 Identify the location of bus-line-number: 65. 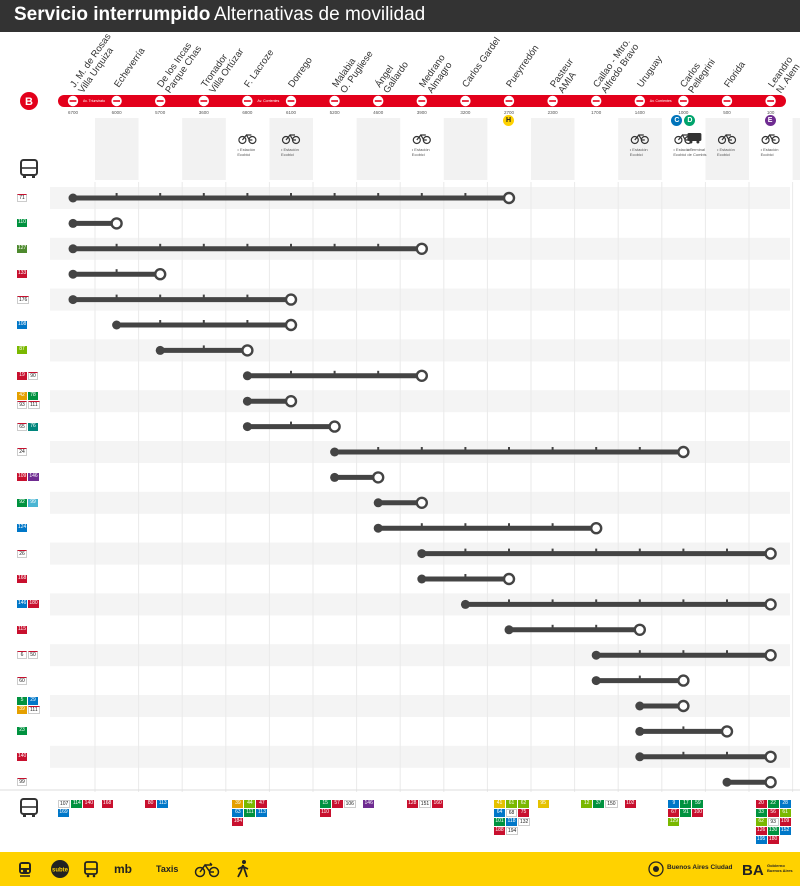
(22, 426).